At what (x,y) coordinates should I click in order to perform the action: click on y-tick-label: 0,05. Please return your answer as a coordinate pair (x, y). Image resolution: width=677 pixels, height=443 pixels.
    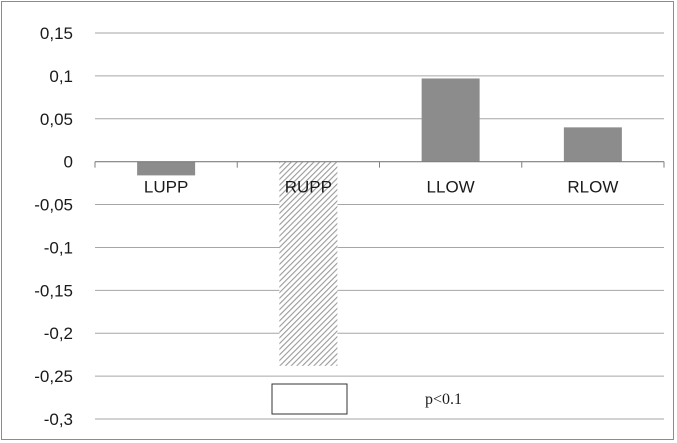
    Looking at the image, I should click on (56, 119).